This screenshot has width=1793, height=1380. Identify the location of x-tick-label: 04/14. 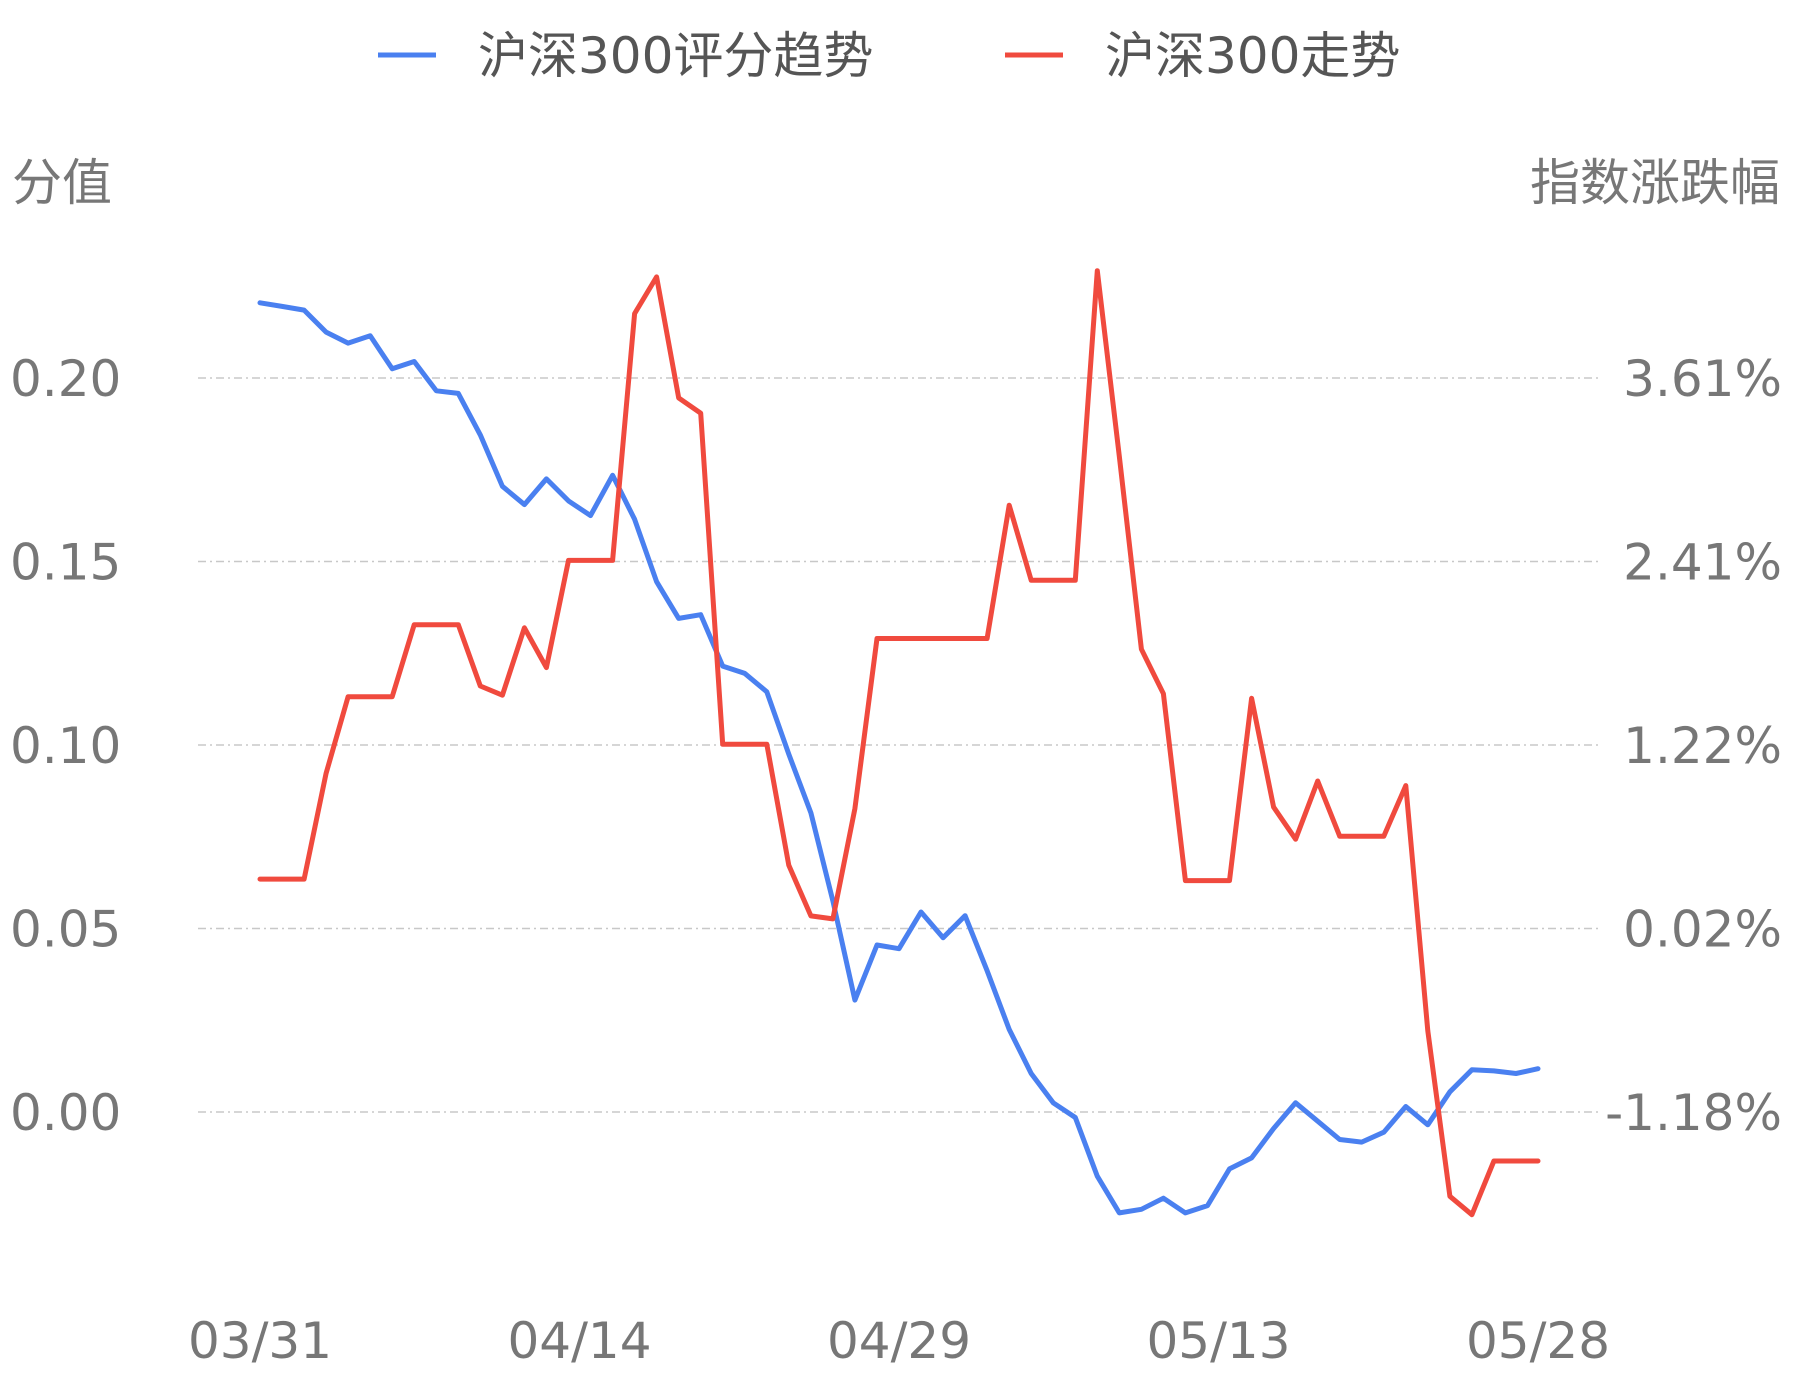
(579, 1341).